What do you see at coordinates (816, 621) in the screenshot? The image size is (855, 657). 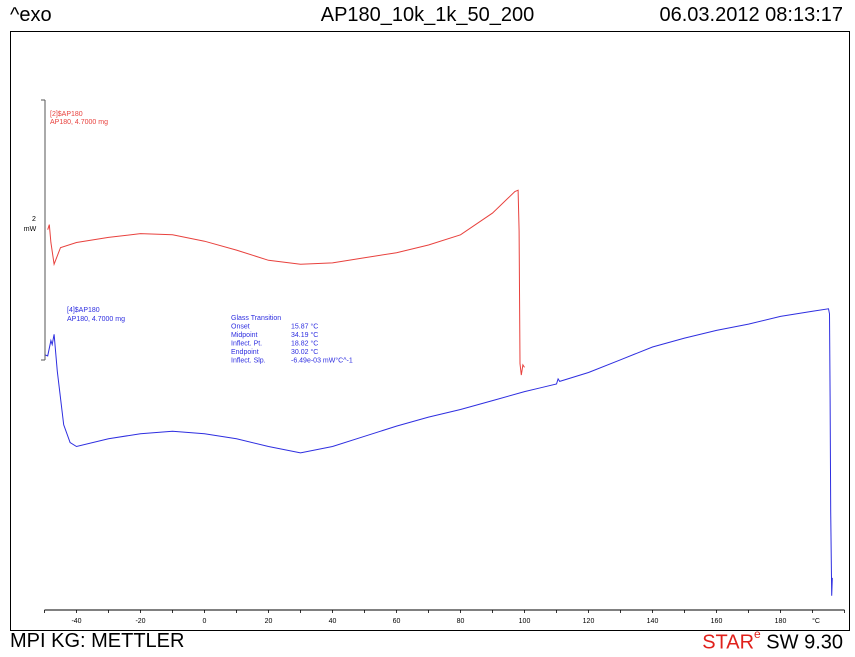 I see `x-axis-unit: °C` at bounding box center [816, 621].